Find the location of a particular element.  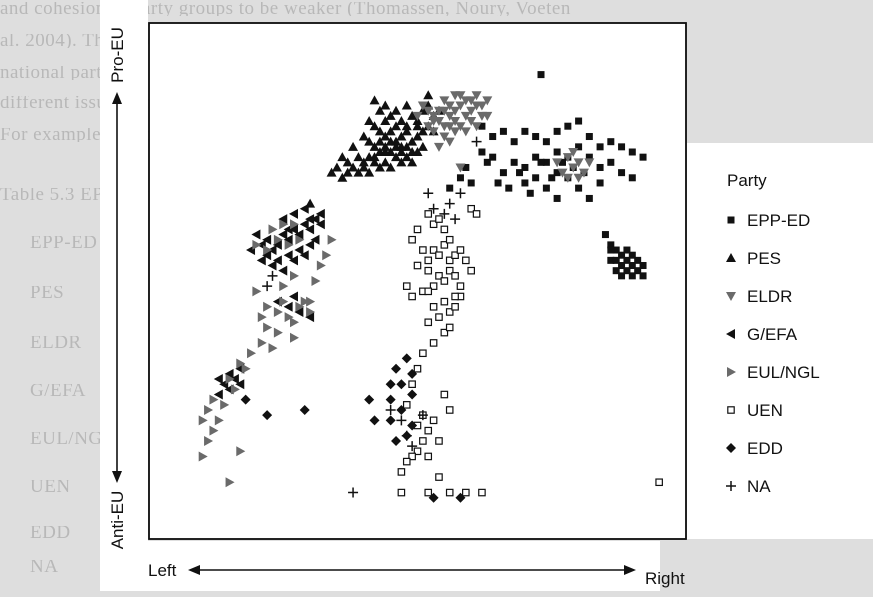

background-text-line: UEN is located at coordinates (50, 487).